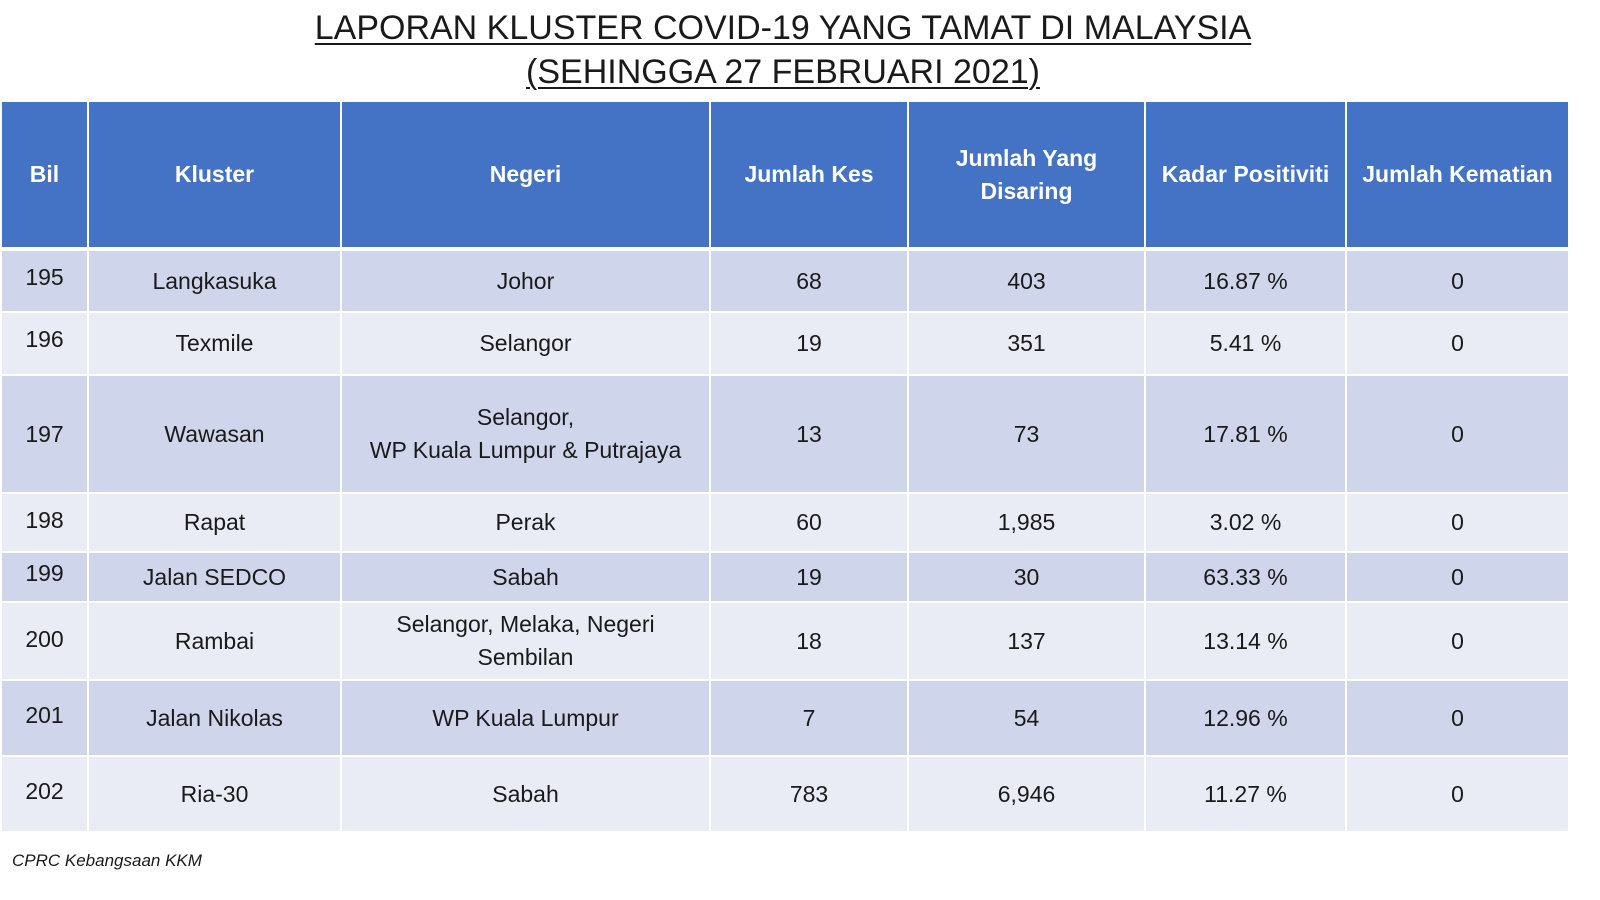 The image size is (1600, 900). What do you see at coordinates (214, 175) in the screenshot?
I see `header-kluster: Kluster` at bounding box center [214, 175].